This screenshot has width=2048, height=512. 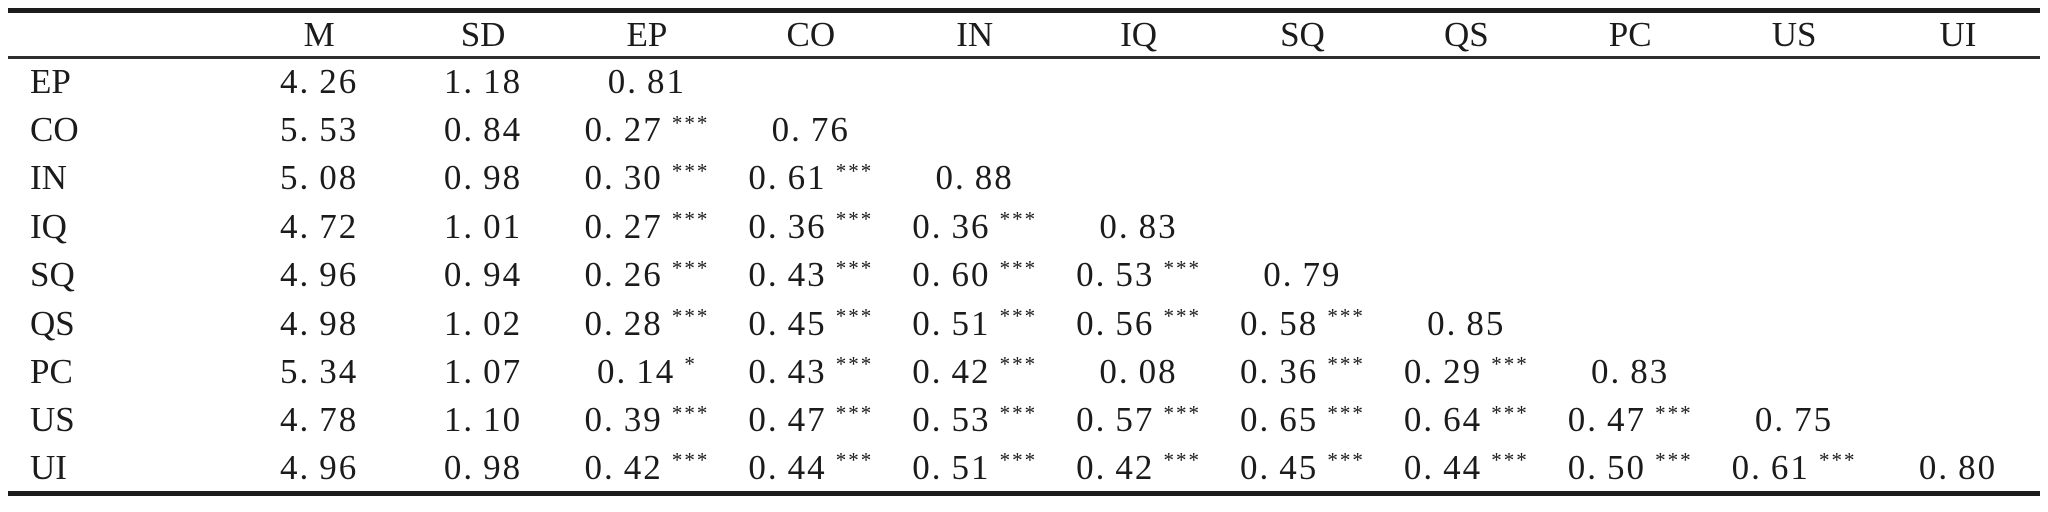 I want to click on cell-IN-IQ-empty, so click(x=1139, y=178).